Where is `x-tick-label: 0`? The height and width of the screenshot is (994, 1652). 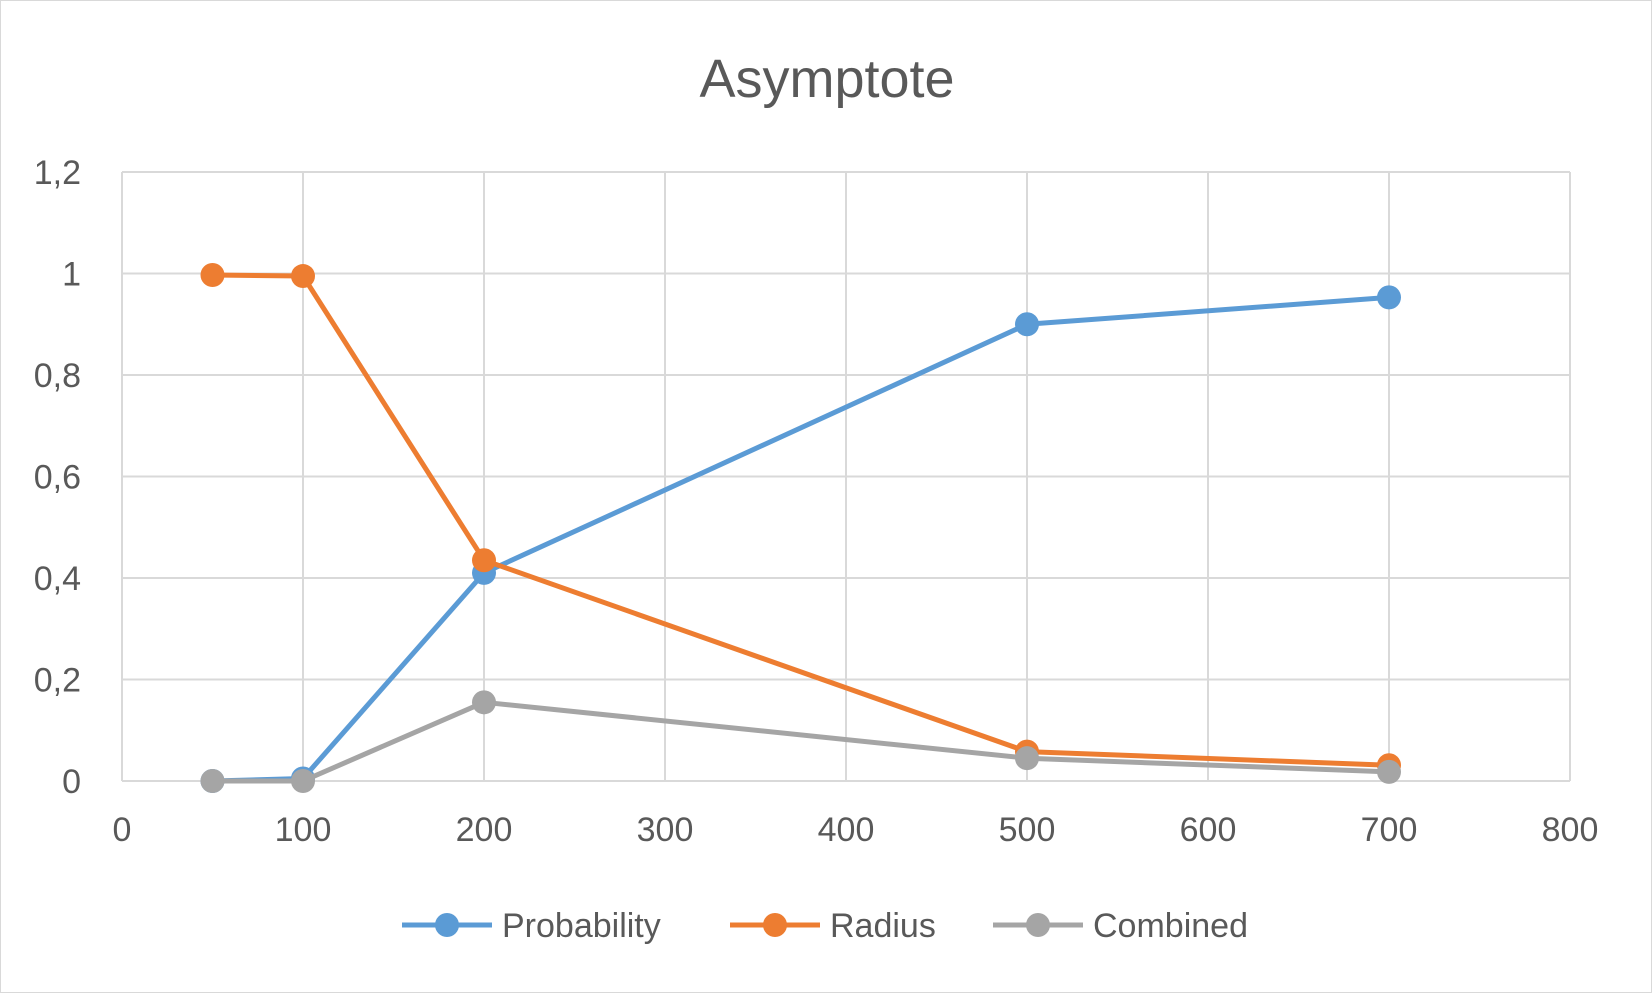
x-tick-label: 0 is located at coordinates (122, 830).